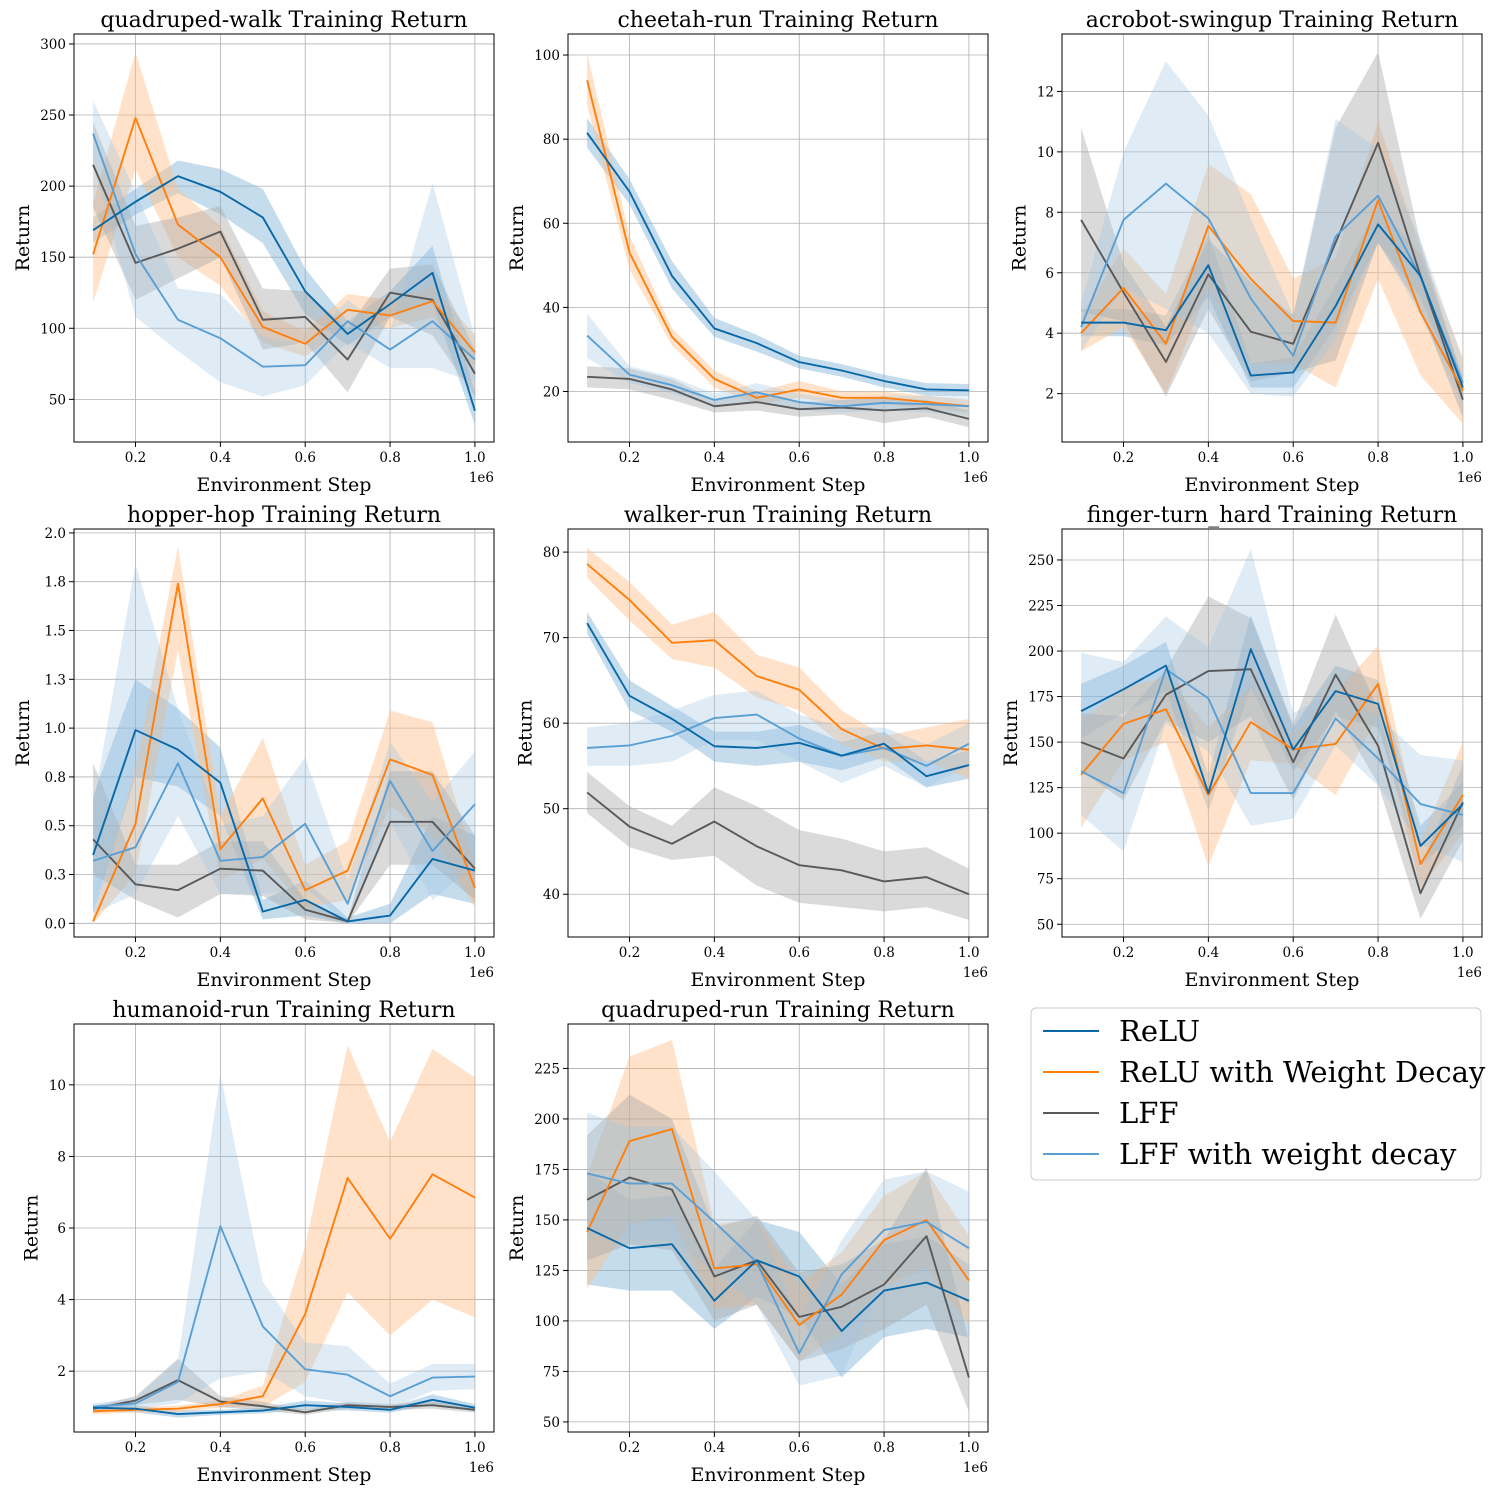 The height and width of the screenshot is (1489, 1491). I want to click on y-tick-label: 225, so click(547, 1069).